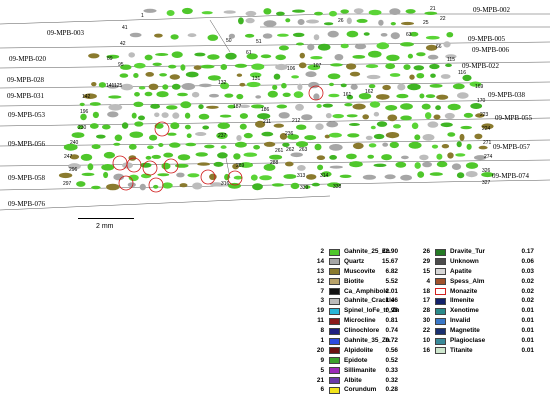 This screenshot has height=414, width=550. I want to click on particle-number: 240, so click(74, 143).